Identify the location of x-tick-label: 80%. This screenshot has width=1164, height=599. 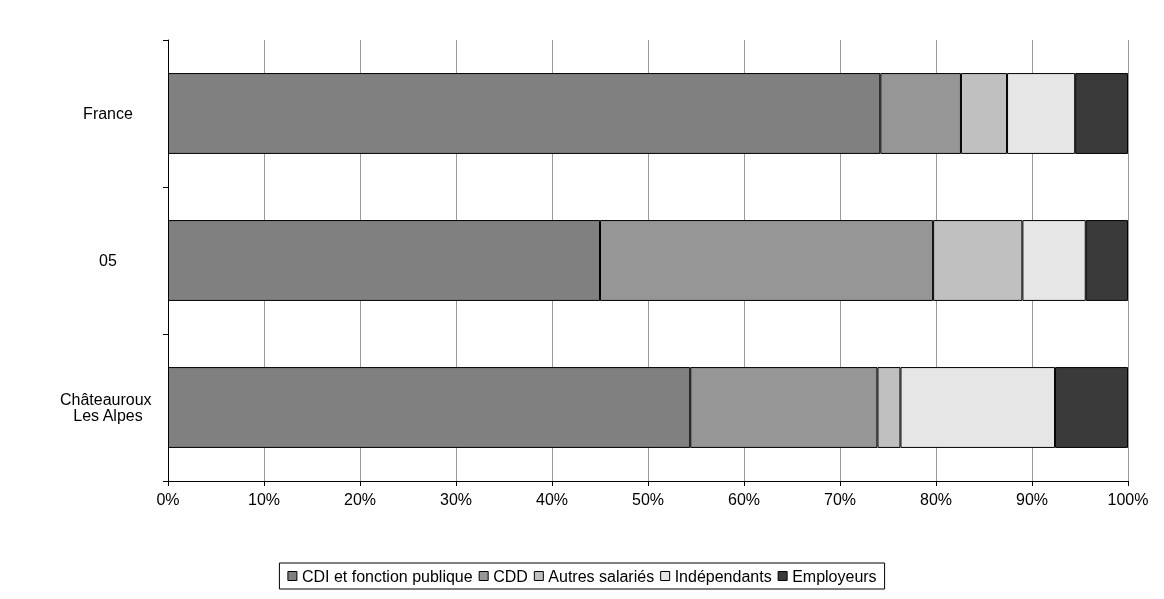
(936, 499).